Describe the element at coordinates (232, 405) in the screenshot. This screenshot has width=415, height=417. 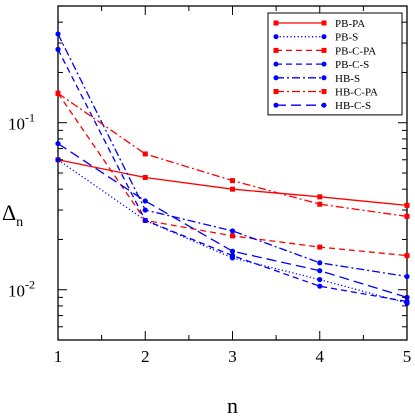
I see `x-axis-label: n` at that location.